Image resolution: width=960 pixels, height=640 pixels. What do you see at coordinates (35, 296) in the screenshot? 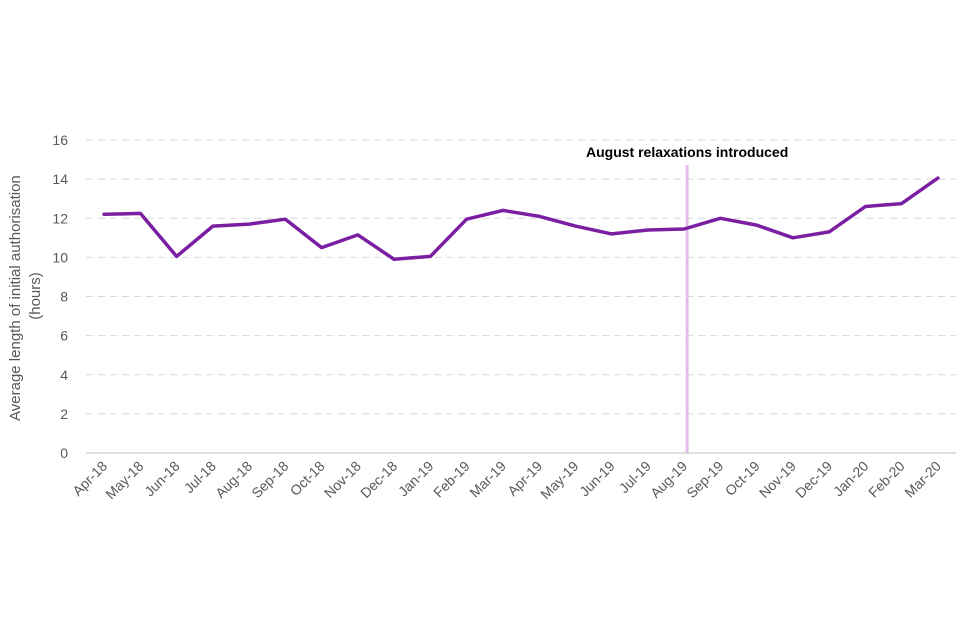
I see `y-axis-title-line-2: (hours)` at bounding box center [35, 296].